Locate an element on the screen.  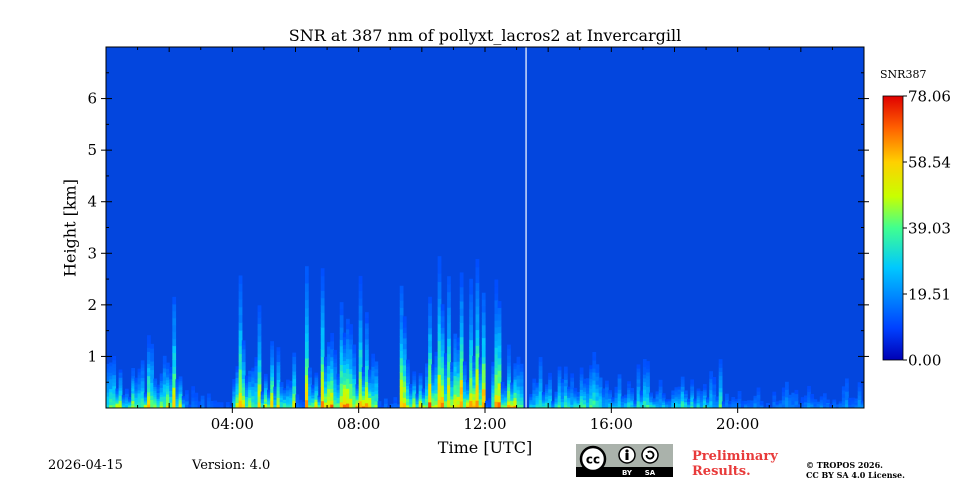
y-tick-label: 5 is located at coordinates (92, 150).